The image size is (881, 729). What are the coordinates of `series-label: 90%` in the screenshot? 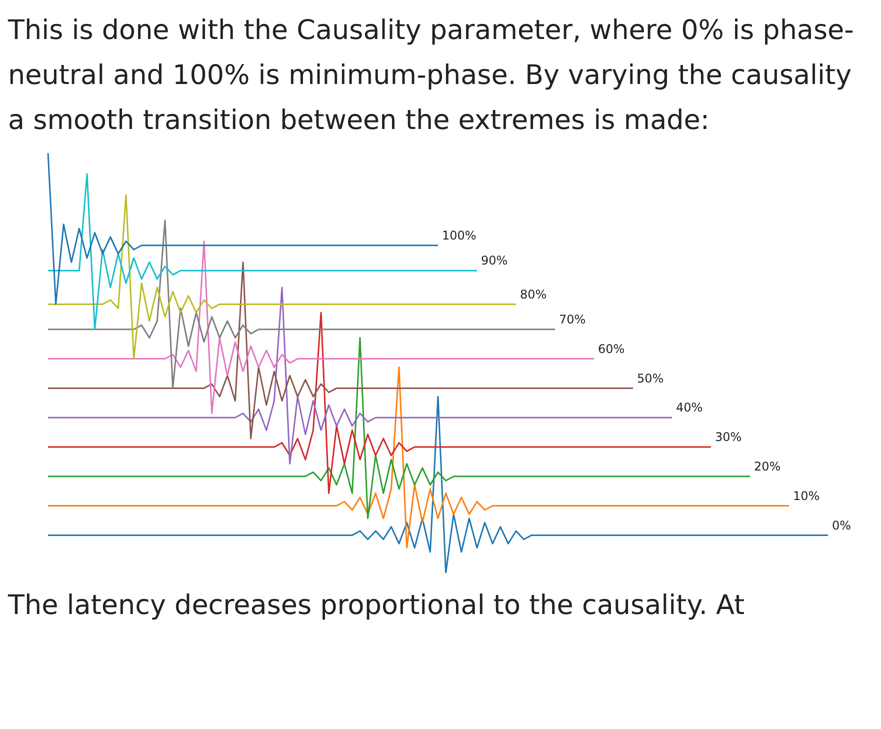 It's located at (494, 261).